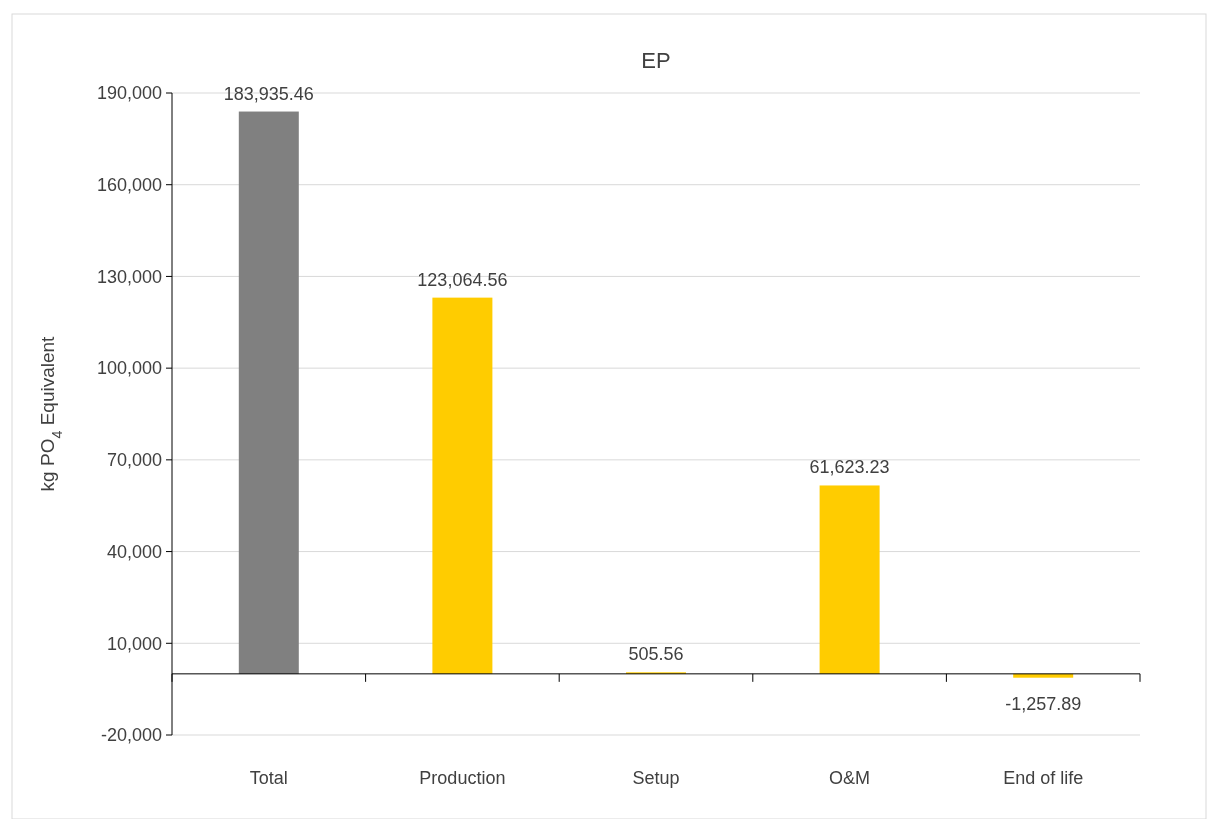  Describe the element at coordinates (268, 778) in the screenshot. I see `x-tick-label: Total` at that location.